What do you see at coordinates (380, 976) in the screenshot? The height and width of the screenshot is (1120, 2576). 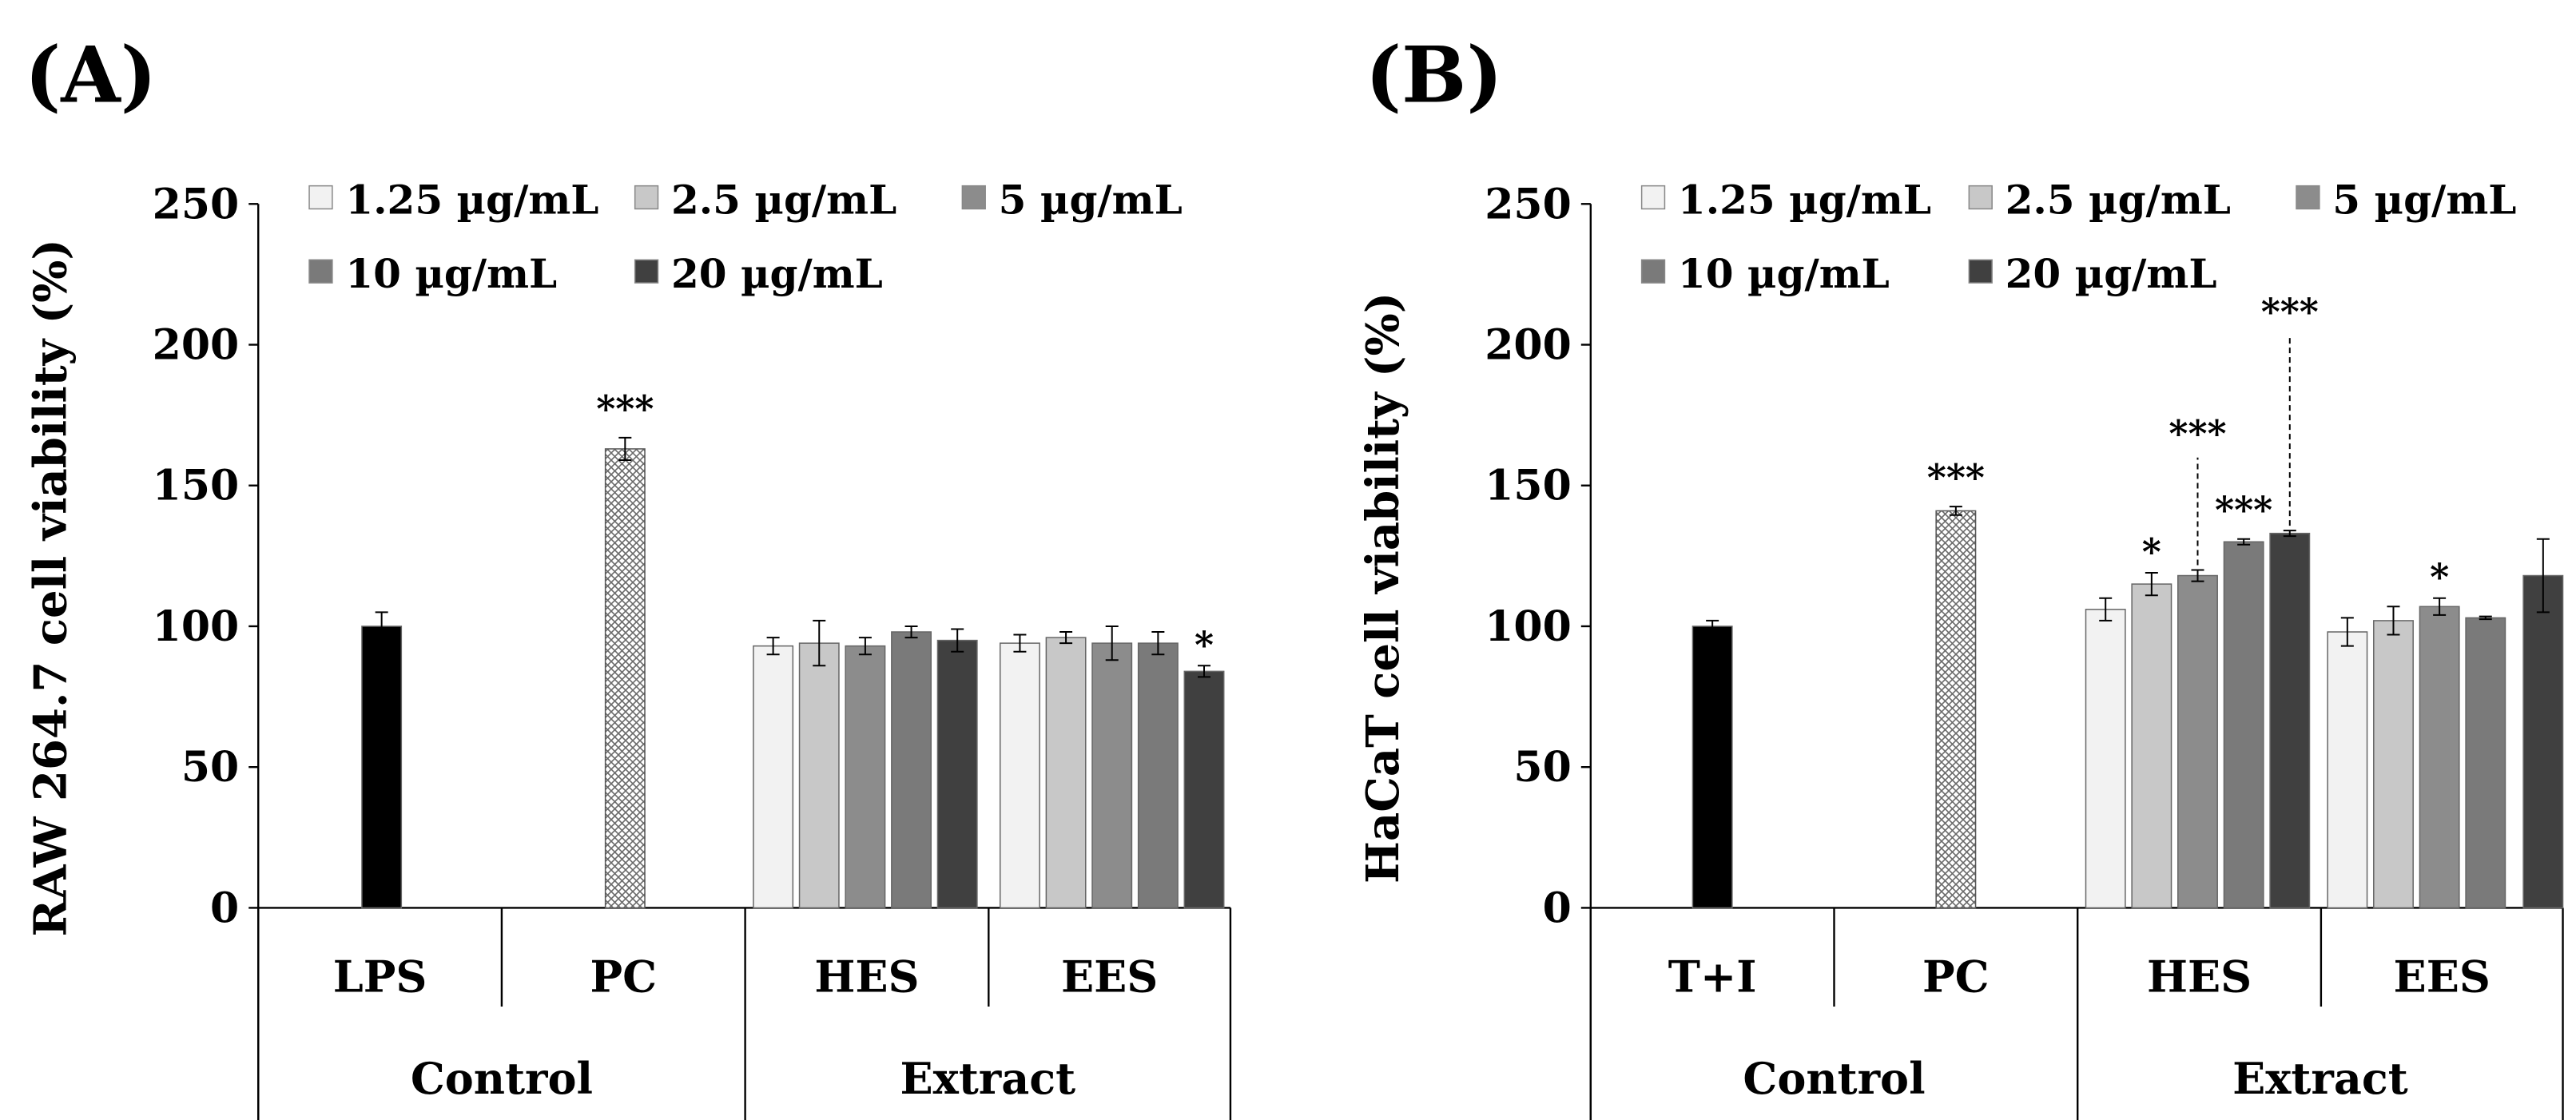 I see `category-label: LPS` at bounding box center [380, 976].